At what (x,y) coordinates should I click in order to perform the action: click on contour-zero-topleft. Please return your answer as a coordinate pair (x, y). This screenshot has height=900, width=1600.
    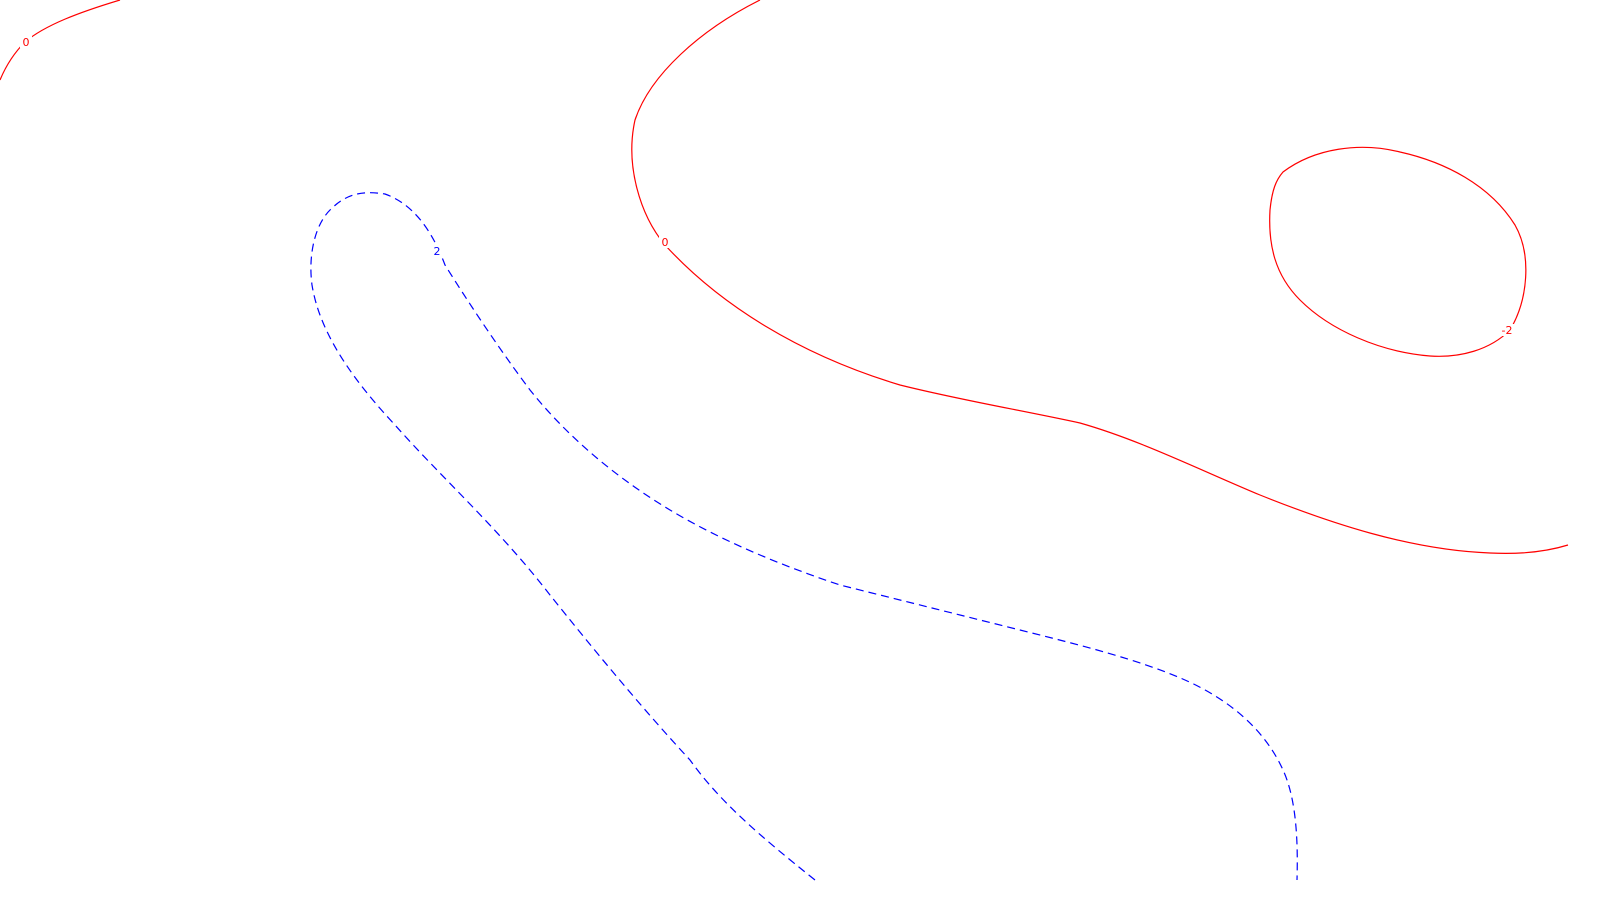
    Looking at the image, I should click on (60, 40).